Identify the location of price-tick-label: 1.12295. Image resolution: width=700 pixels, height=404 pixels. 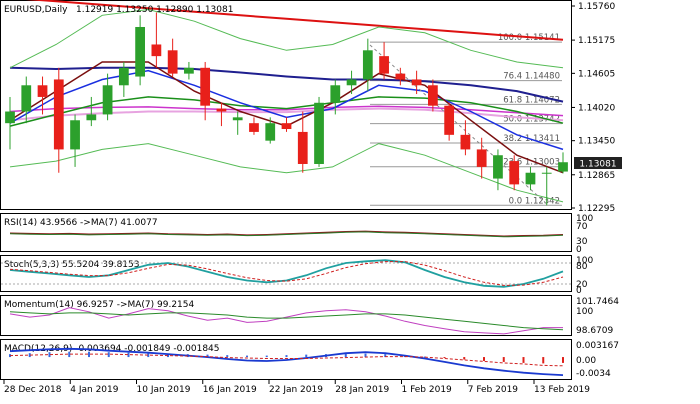
(596, 209).